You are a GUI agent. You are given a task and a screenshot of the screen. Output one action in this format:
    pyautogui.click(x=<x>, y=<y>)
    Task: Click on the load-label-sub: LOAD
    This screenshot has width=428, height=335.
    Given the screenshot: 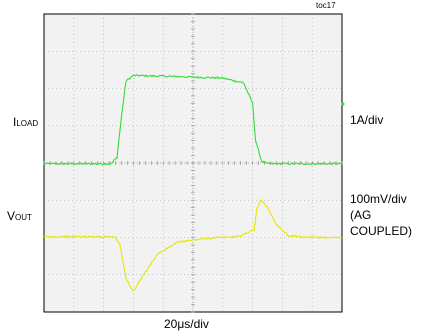 What is the action you would take?
    pyautogui.click(x=27, y=123)
    